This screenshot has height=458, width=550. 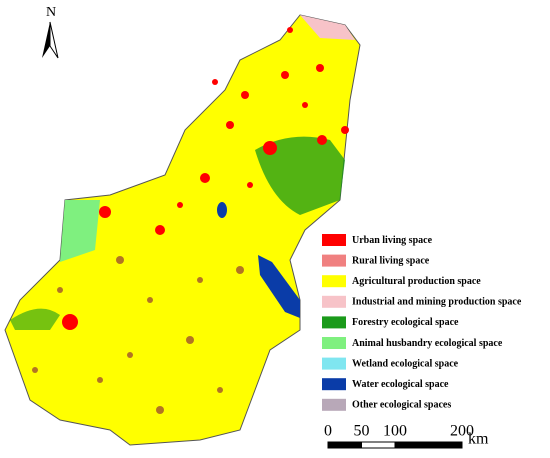 What do you see at coordinates (405, 363) in the screenshot?
I see `legend-label: Wetland ecological space` at bounding box center [405, 363].